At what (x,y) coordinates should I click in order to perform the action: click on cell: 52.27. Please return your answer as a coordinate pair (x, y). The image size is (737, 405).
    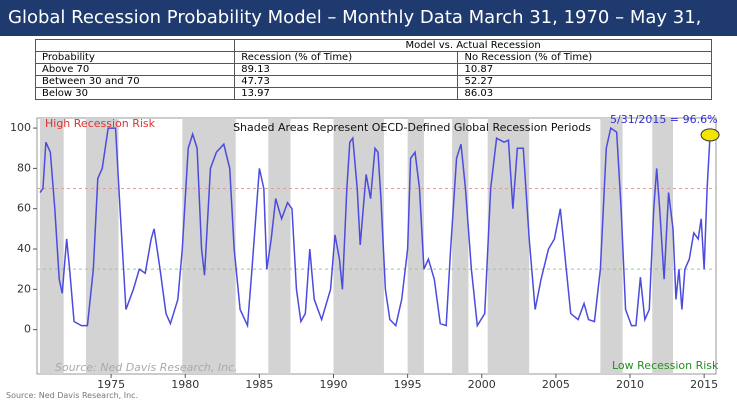
    Looking at the image, I should click on (584, 81).